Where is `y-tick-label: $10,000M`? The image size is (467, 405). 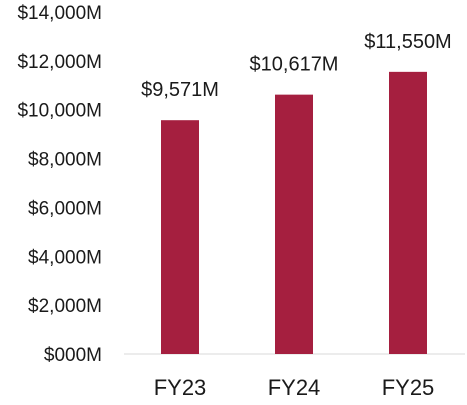
y-tick-label: $10,000M is located at coordinates (59, 111).